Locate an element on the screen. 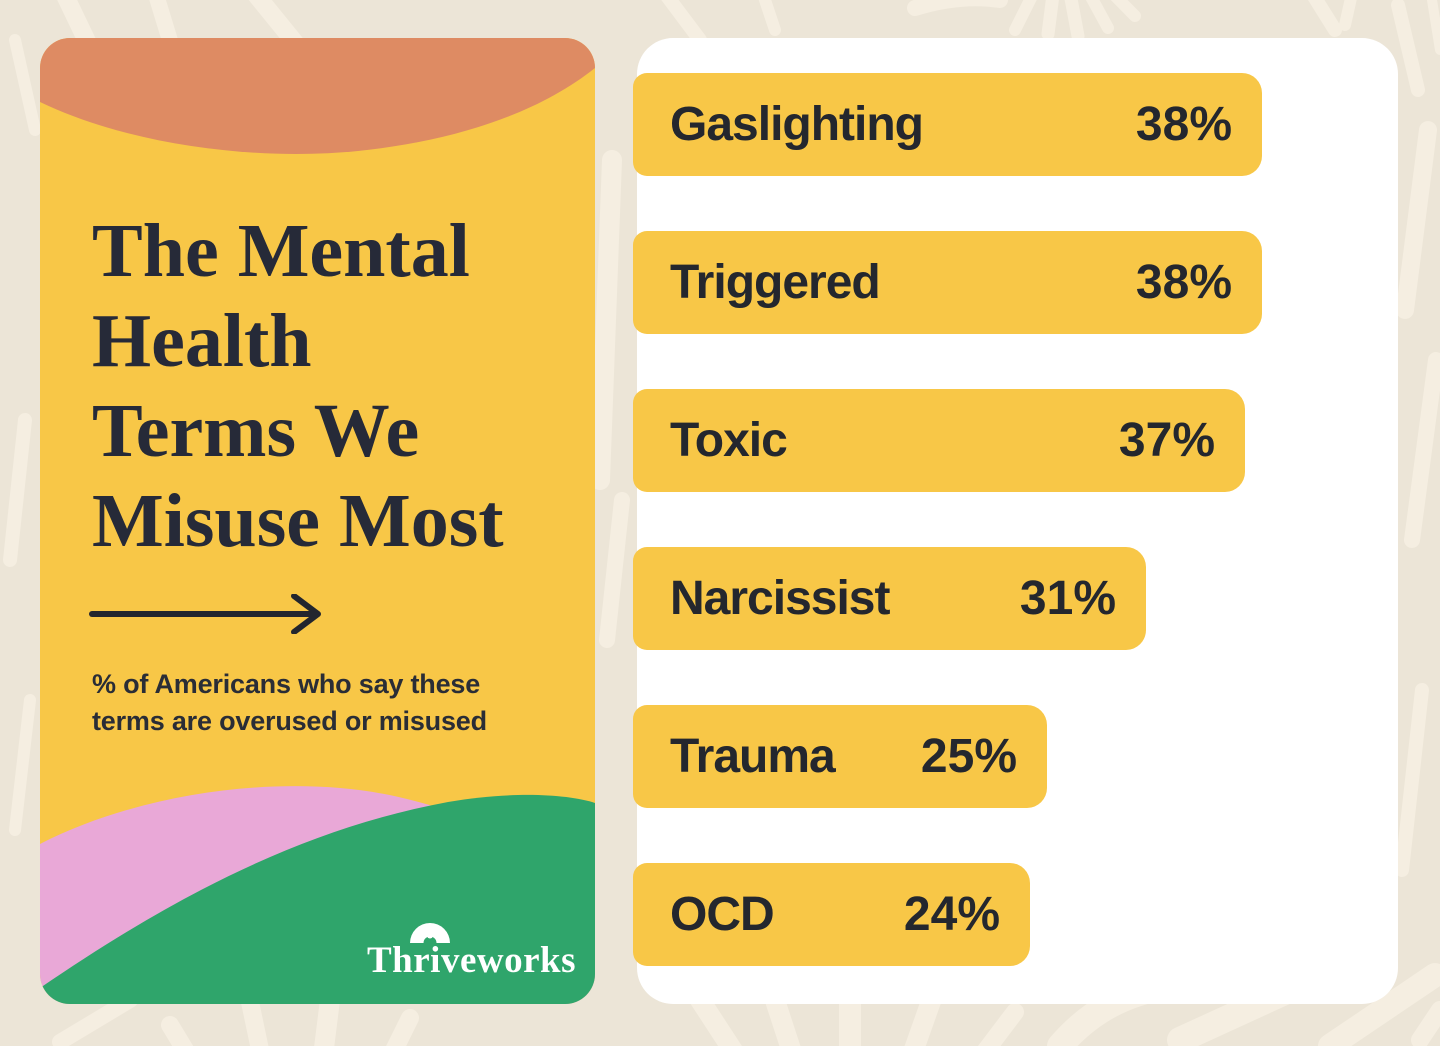  bar-category-label: Trauma is located at coordinates (753, 756).